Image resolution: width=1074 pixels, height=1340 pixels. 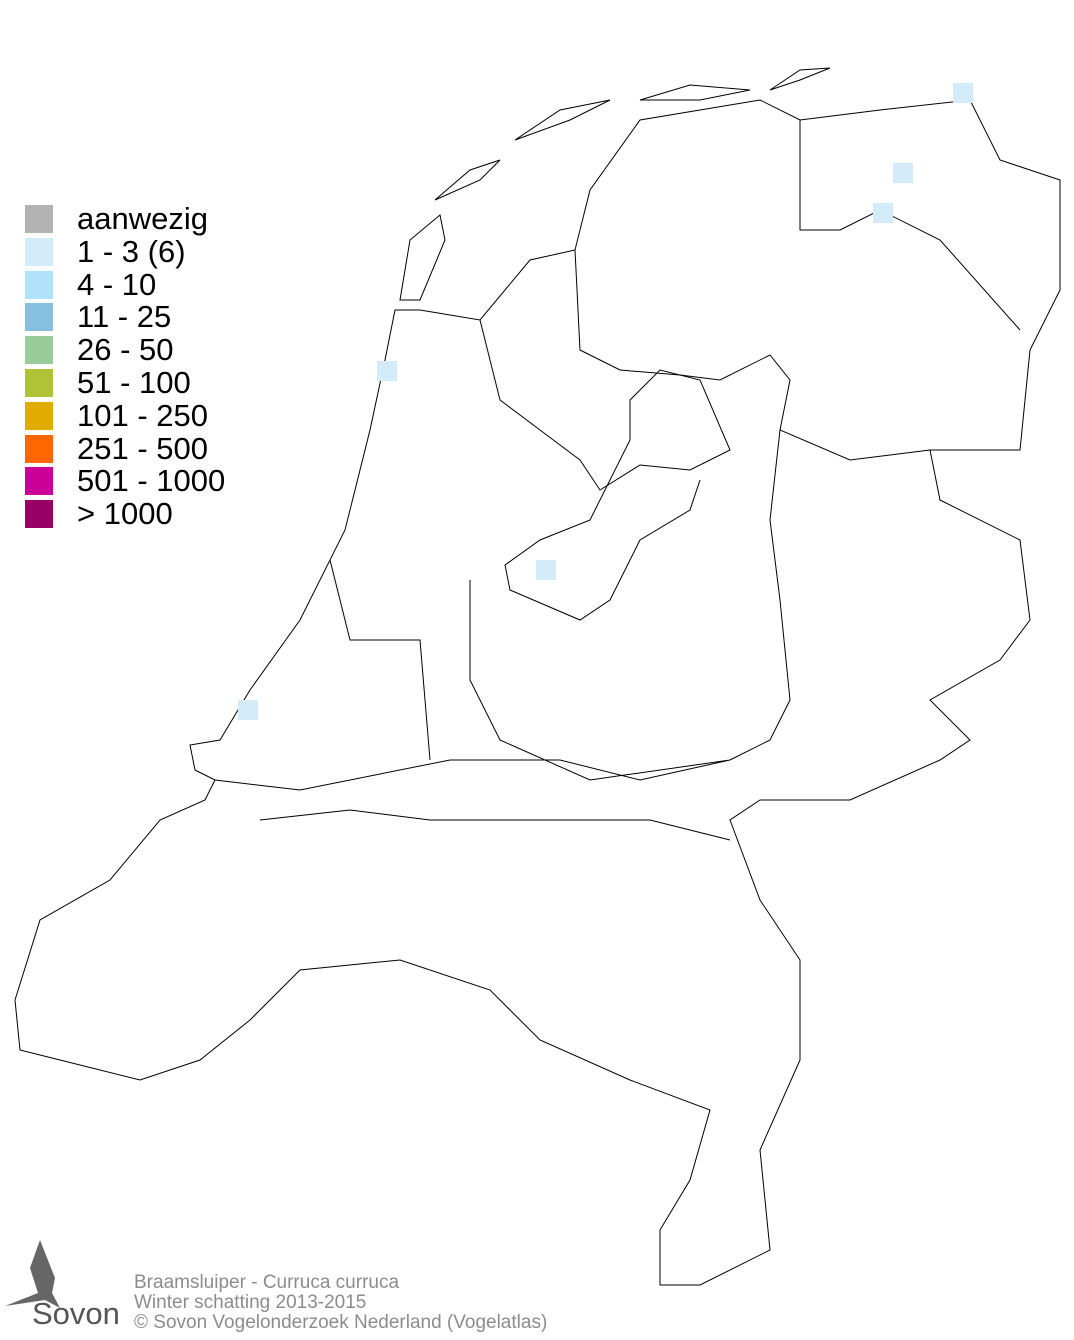 I want to click on legend-label: aanwezig, so click(x=142, y=218).